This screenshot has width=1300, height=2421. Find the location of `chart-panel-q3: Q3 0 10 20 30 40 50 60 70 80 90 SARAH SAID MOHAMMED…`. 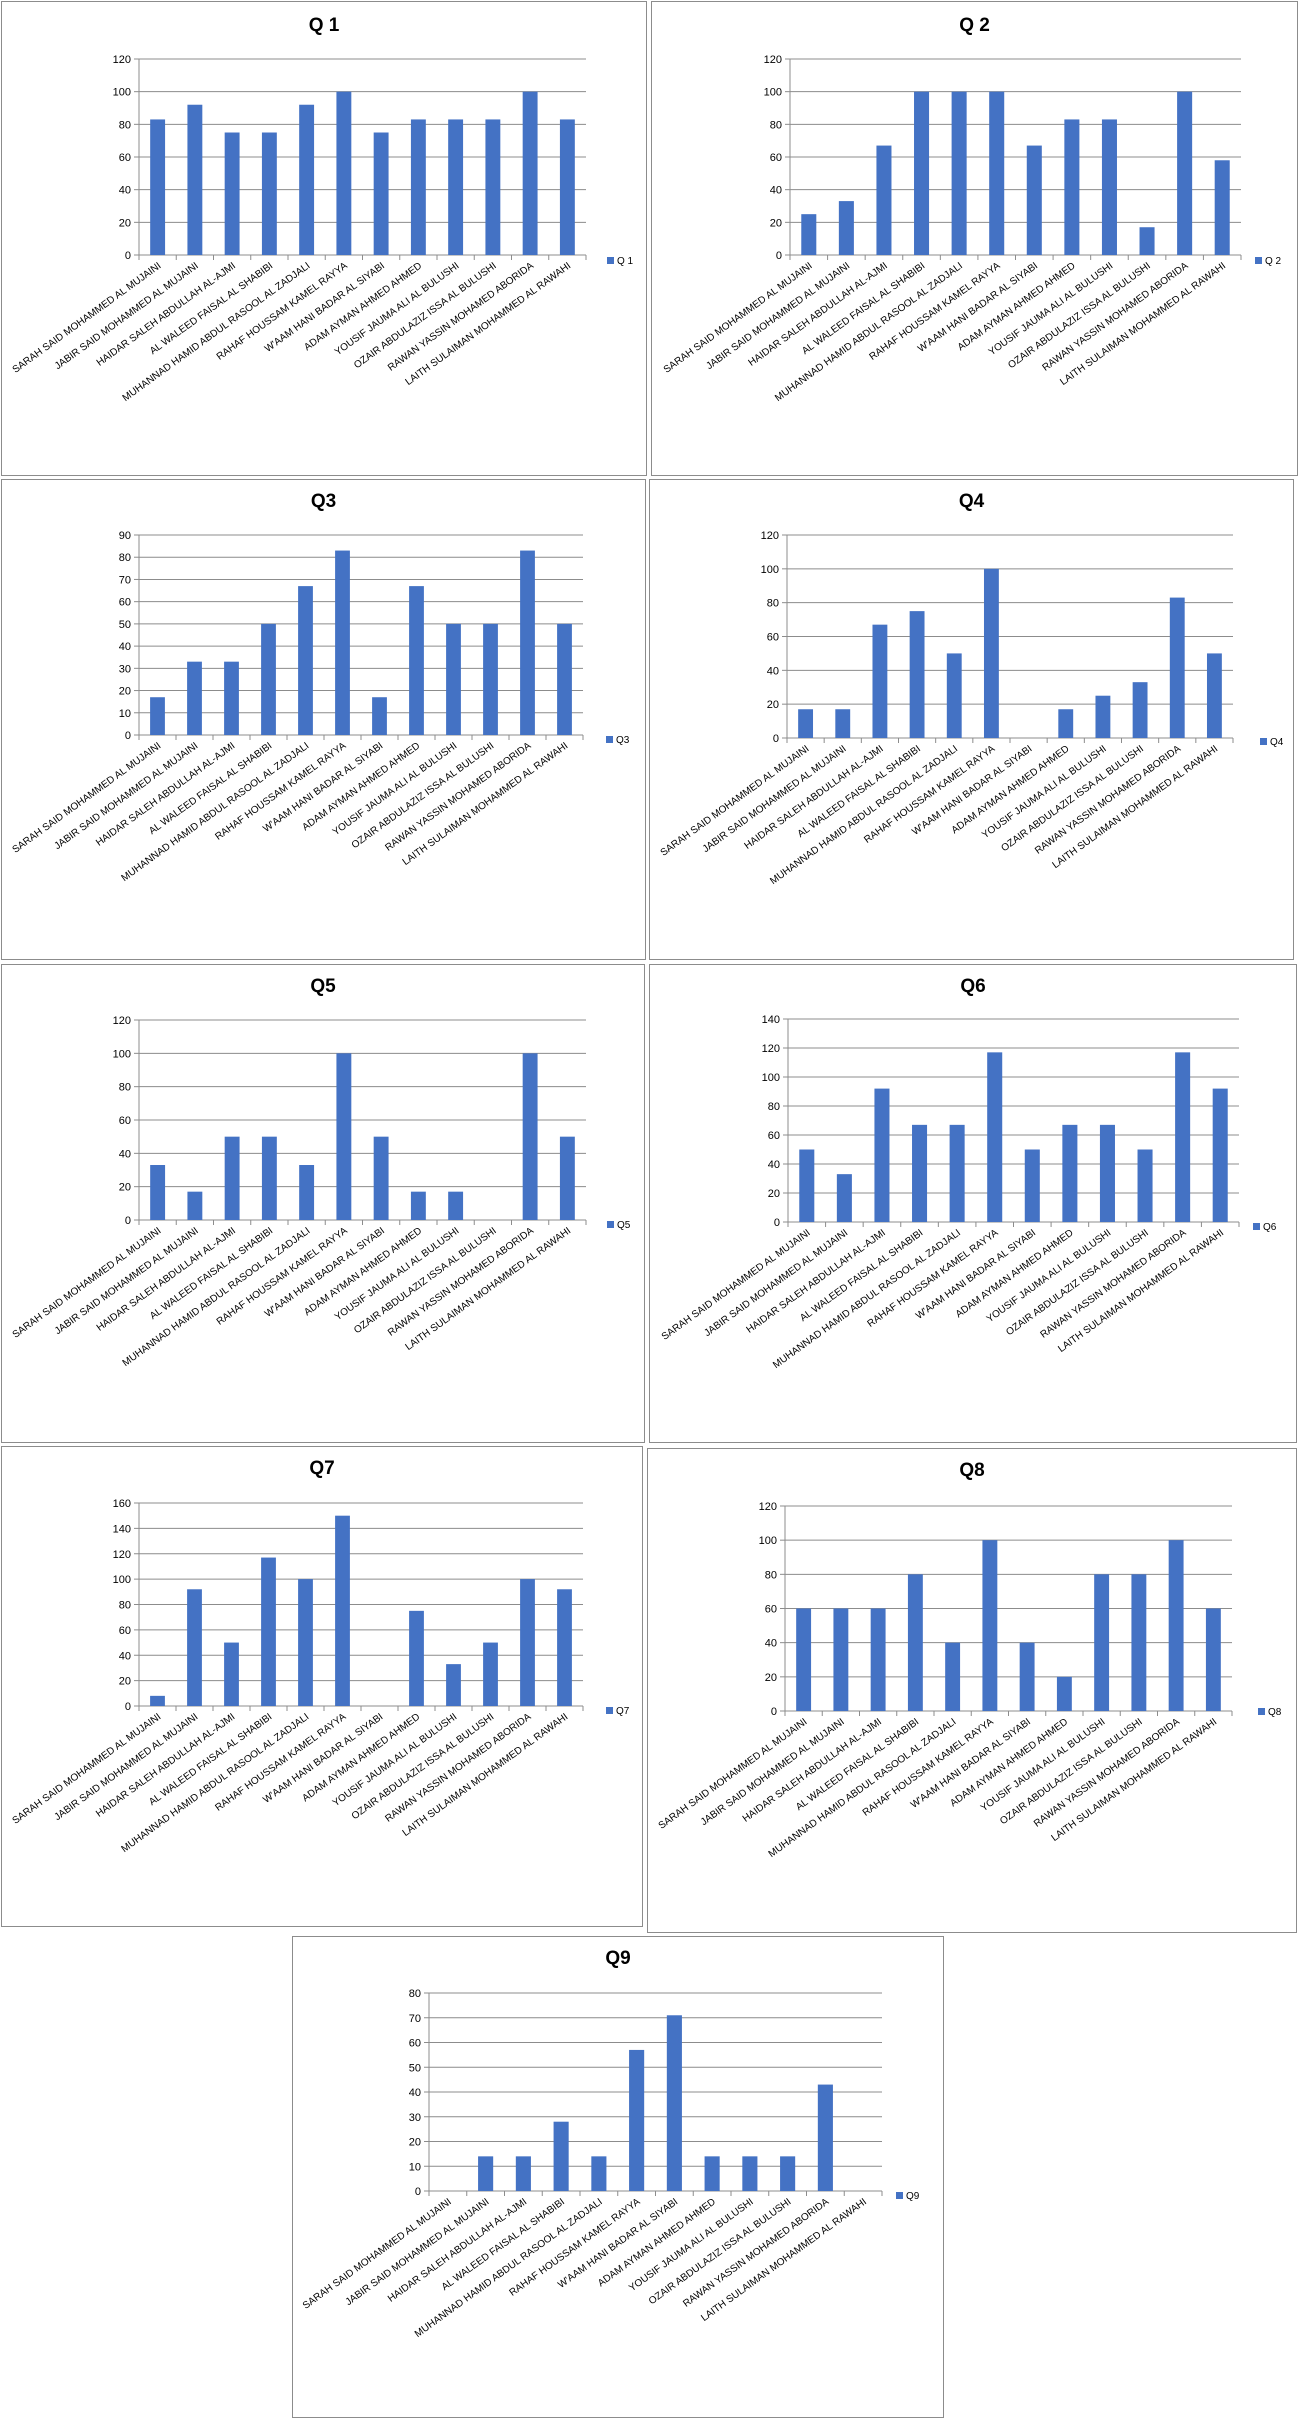

chart-panel-q3: Q3 0 10 20 30 40 50 60 70 80 90 SARAH SAID MOHAMMED… is located at coordinates (323, 719).